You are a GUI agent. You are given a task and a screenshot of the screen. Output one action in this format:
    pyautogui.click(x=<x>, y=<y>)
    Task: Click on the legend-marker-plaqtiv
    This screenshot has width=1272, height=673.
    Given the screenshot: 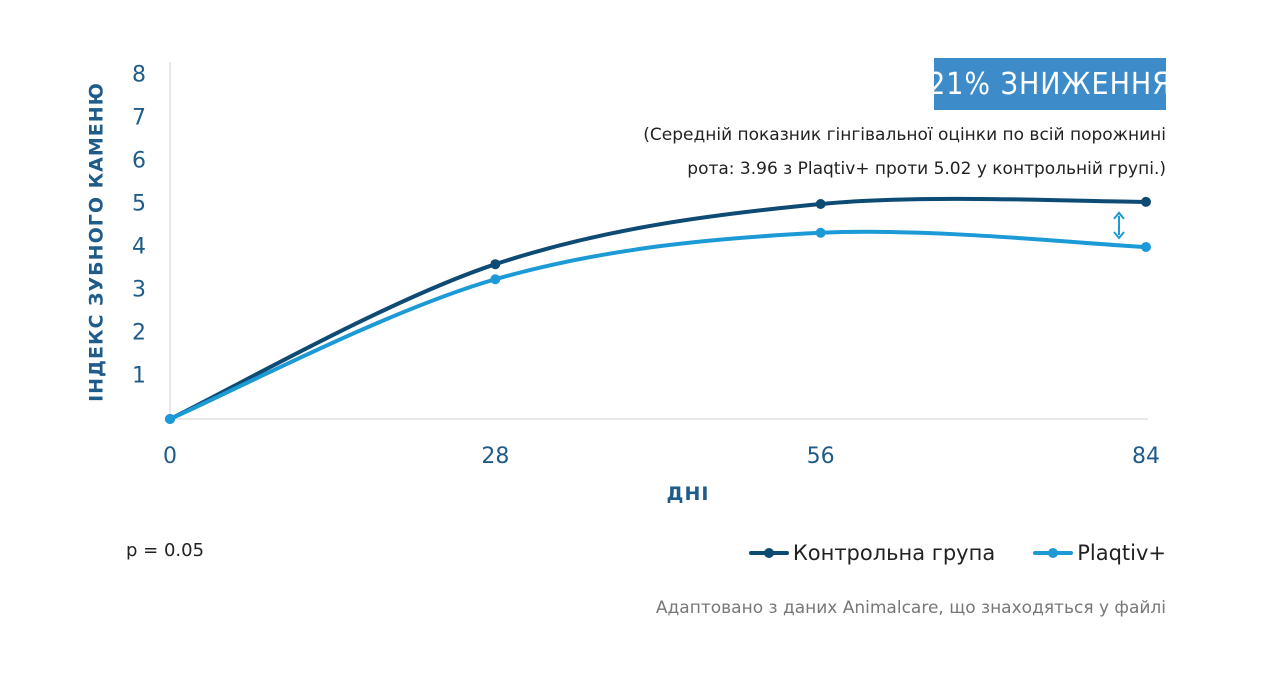 What is the action you would take?
    pyautogui.click(x=1053, y=553)
    